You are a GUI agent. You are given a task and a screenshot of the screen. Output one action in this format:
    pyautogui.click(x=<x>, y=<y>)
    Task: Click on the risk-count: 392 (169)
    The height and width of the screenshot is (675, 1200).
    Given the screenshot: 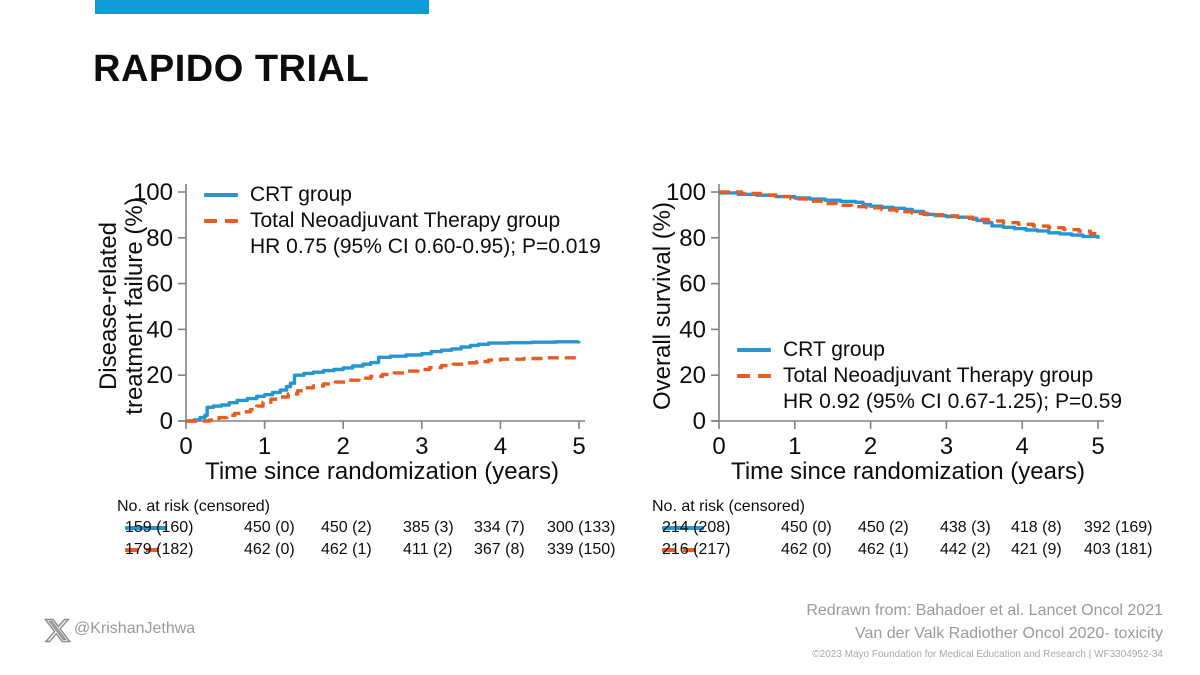 What is the action you would take?
    pyautogui.click(x=1118, y=527)
    